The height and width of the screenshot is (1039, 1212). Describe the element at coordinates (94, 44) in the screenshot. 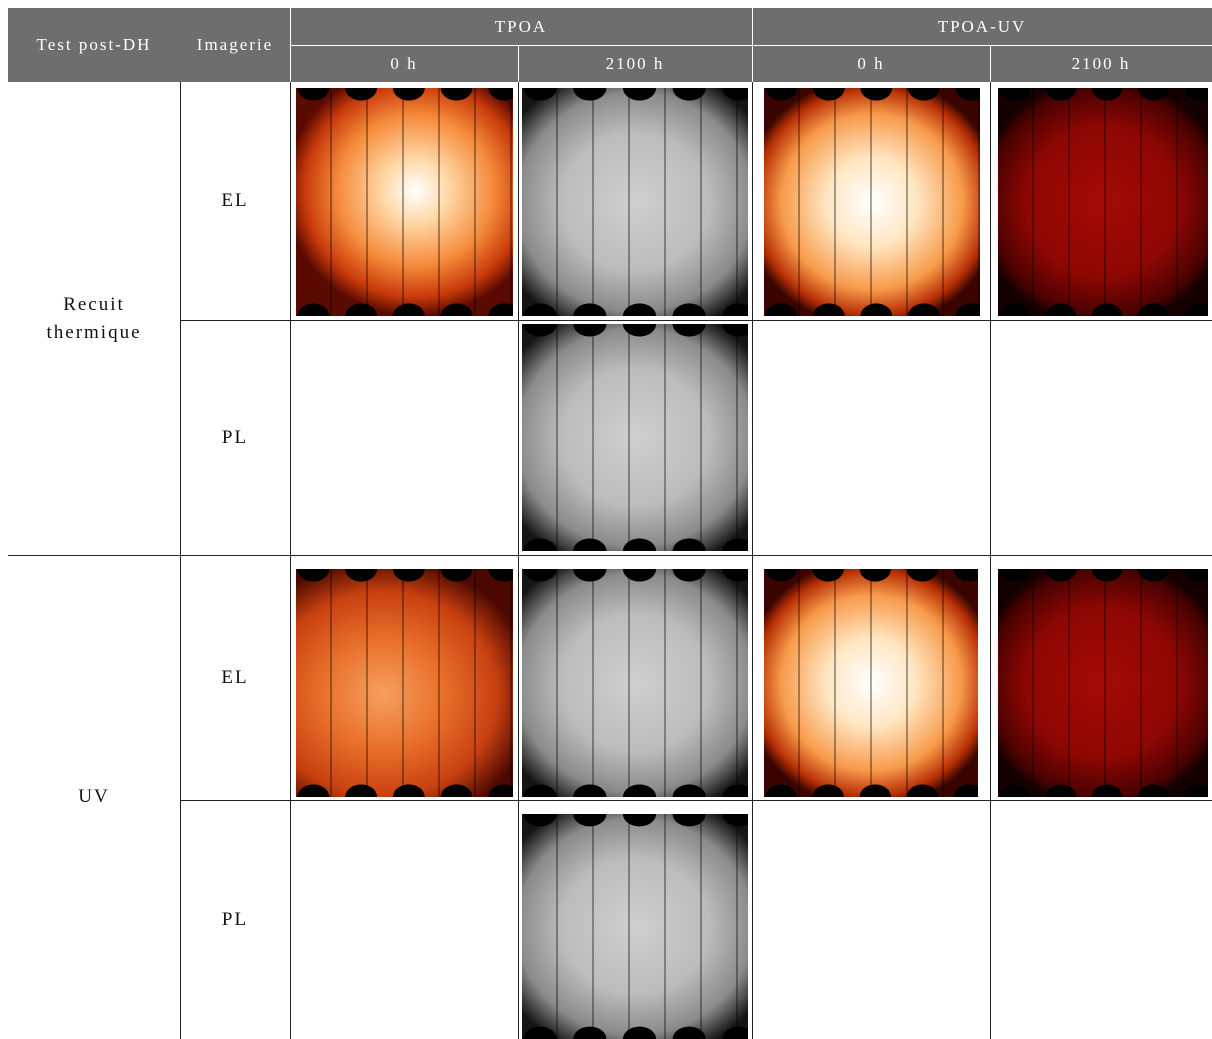

I see `header-cell: Test post-DH` at that location.